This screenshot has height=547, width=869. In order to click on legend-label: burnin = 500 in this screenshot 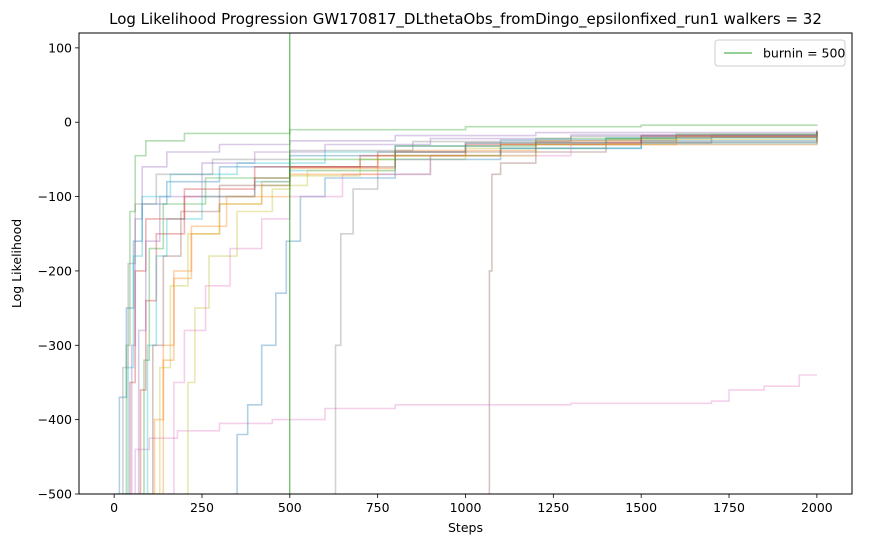, I will do `click(804, 53)`.